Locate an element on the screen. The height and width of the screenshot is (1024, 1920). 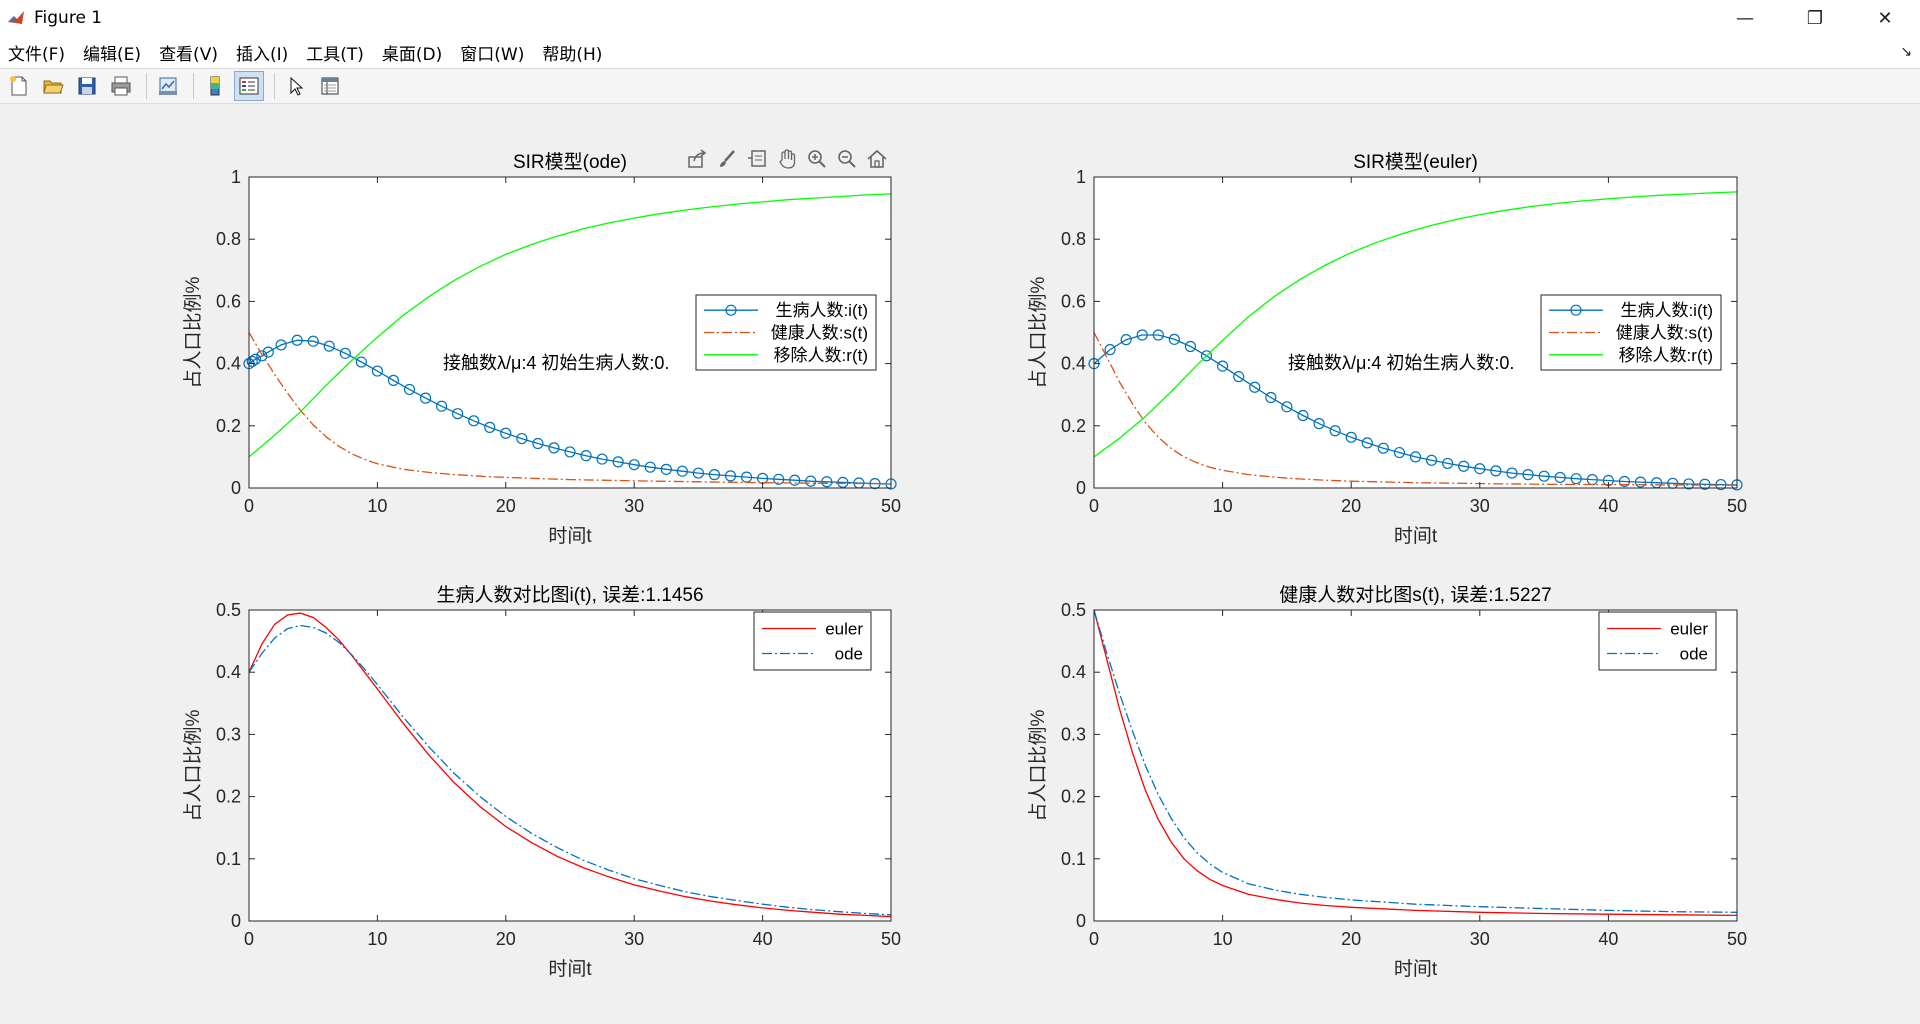
menu-file: 文件(F) is located at coordinates (37, 54).